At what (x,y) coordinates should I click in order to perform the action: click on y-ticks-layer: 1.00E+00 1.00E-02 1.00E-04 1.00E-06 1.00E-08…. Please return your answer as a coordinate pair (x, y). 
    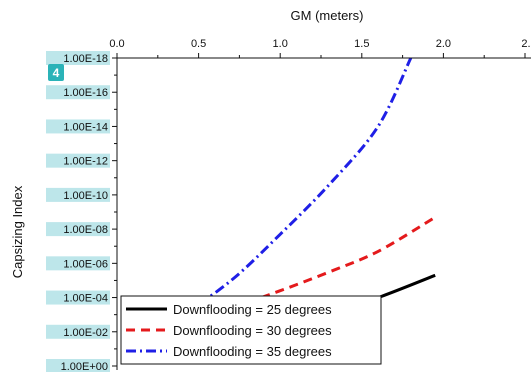
    Looking at the image, I should click on (81, 211).